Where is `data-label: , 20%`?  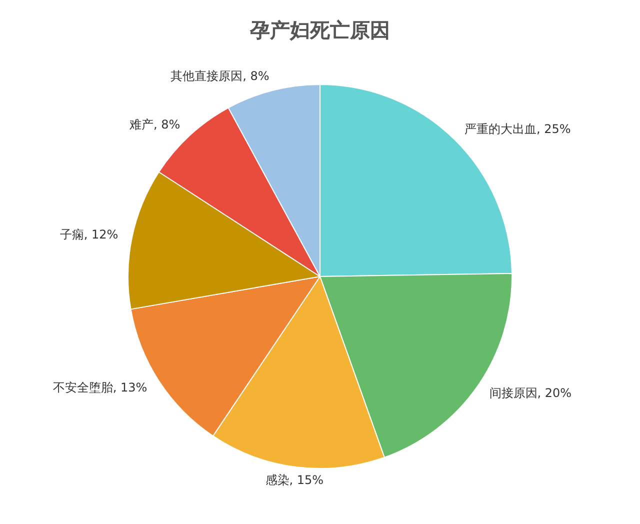 data-label: , 20% is located at coordinates (554, 393).